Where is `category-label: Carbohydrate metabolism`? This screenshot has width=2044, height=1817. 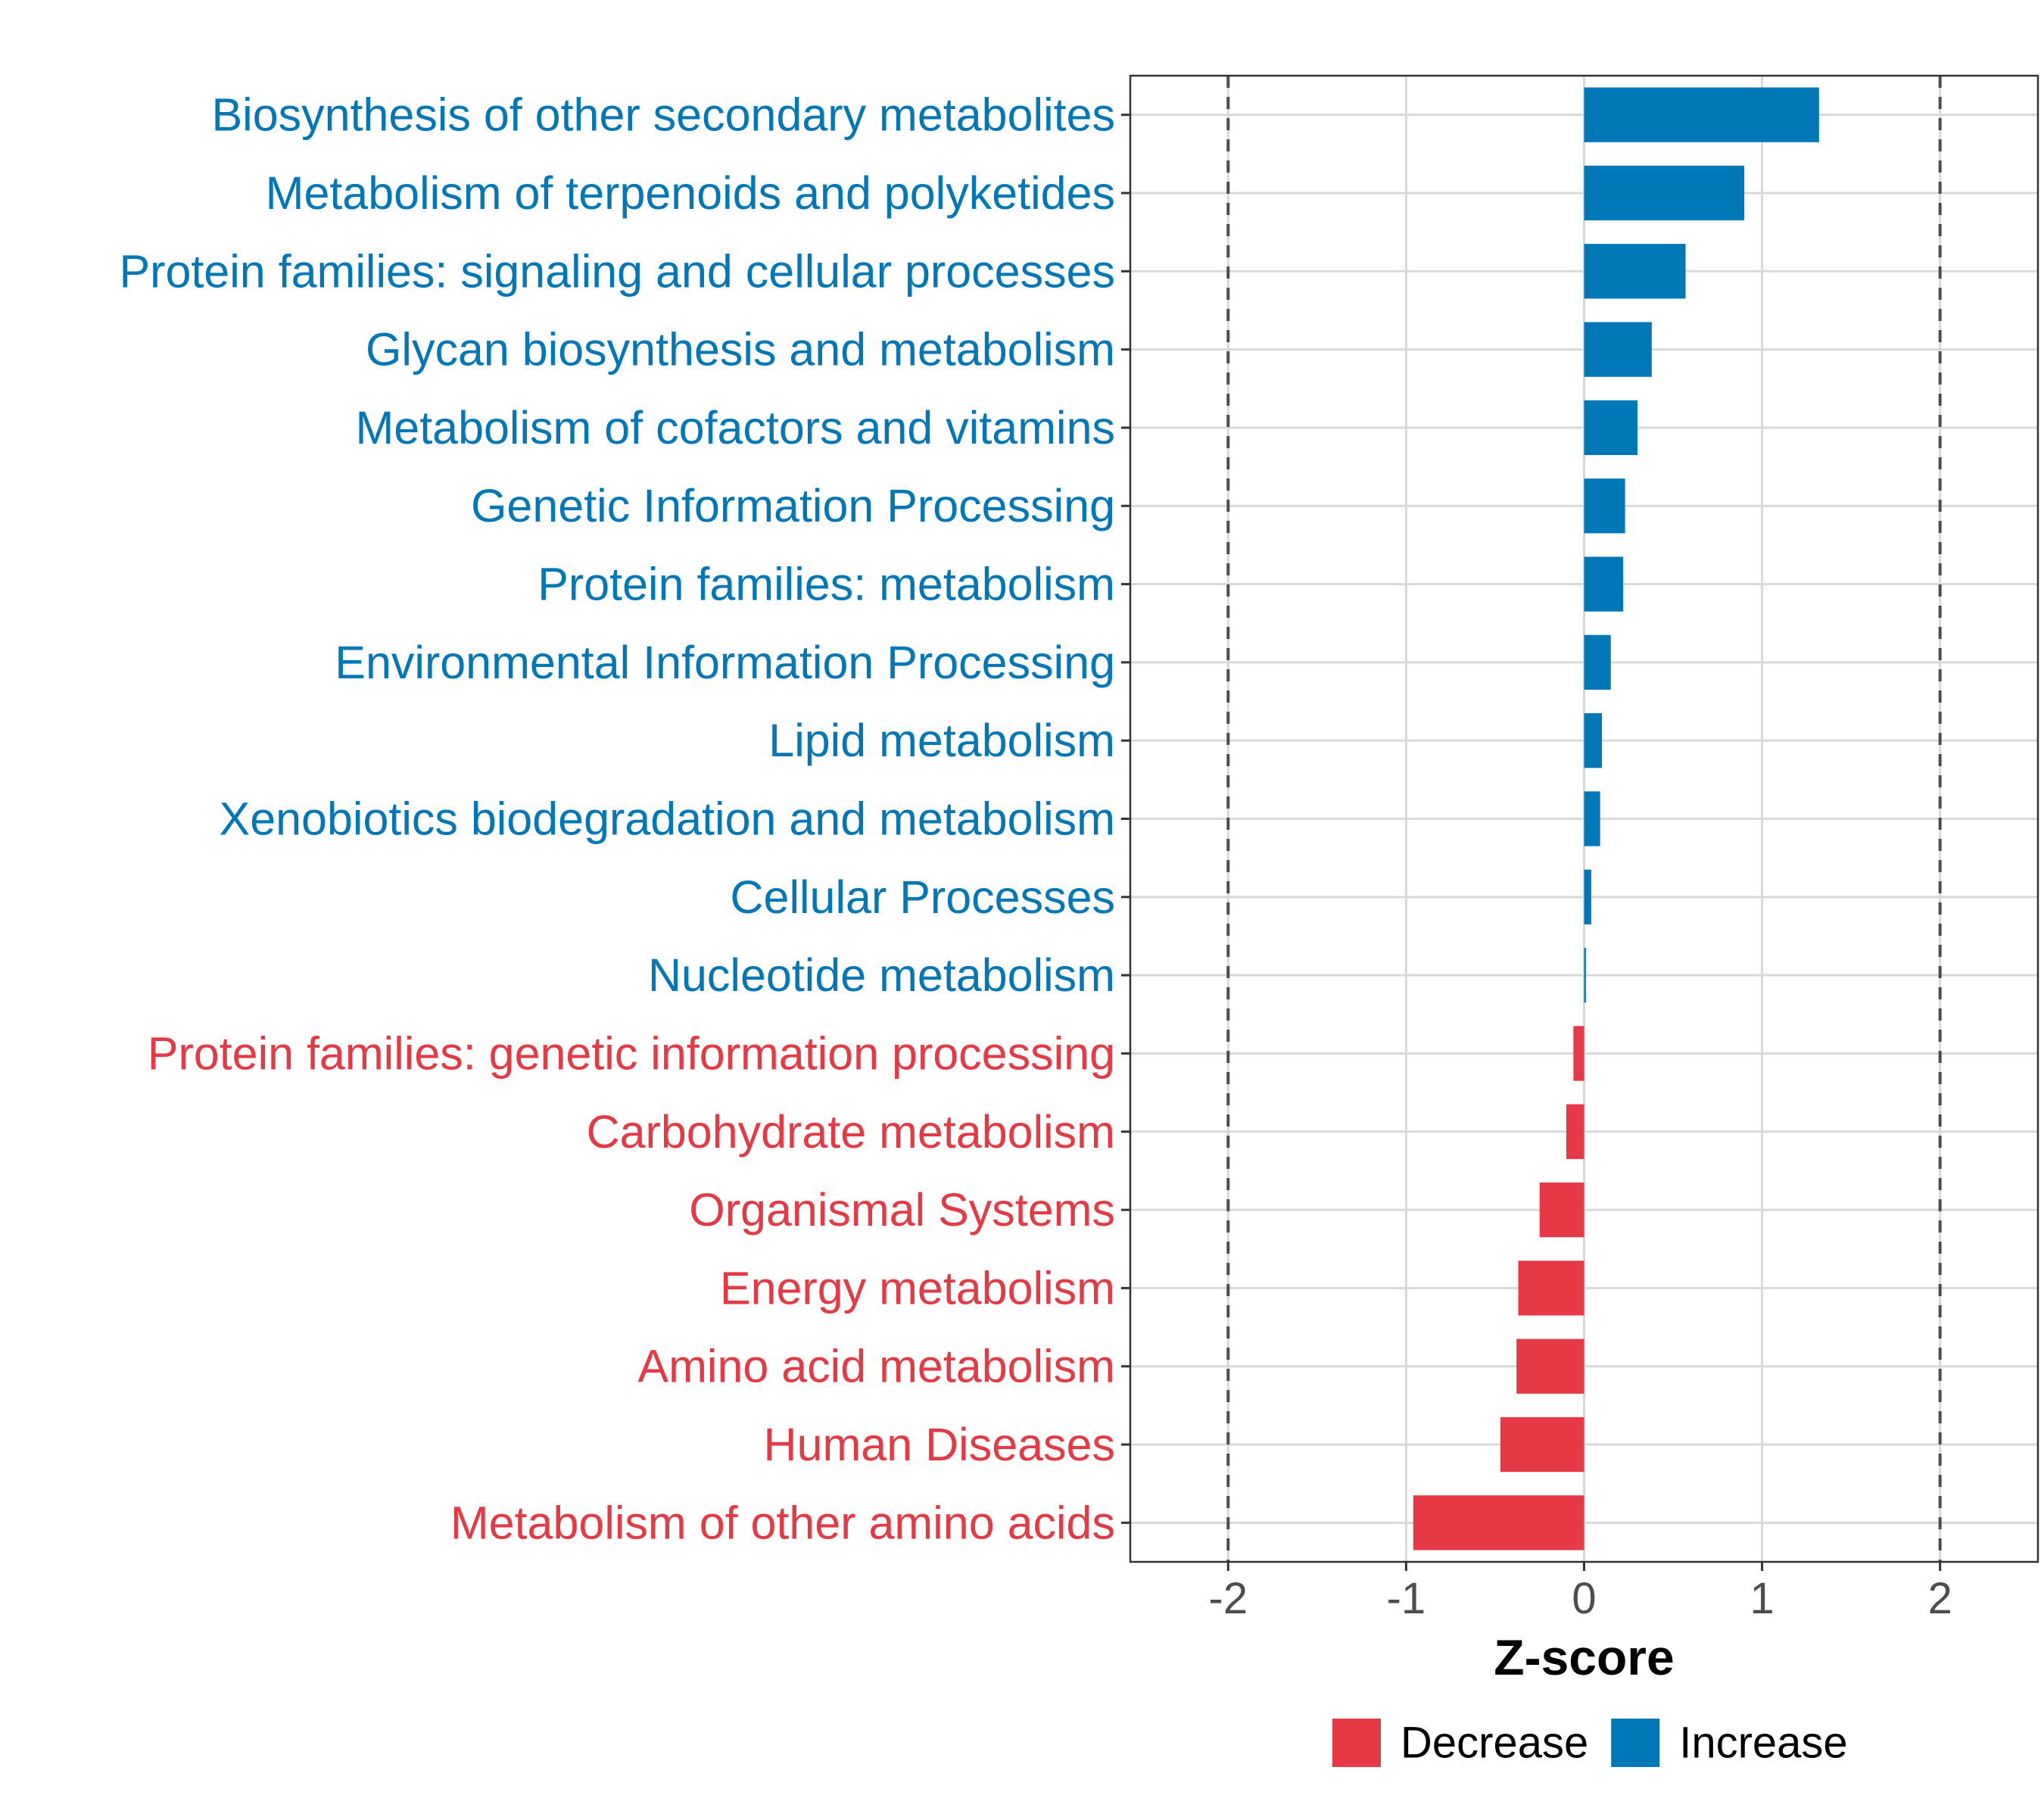
category-label: Carbohydrate metabolism is located at coordinates (851, 1132).